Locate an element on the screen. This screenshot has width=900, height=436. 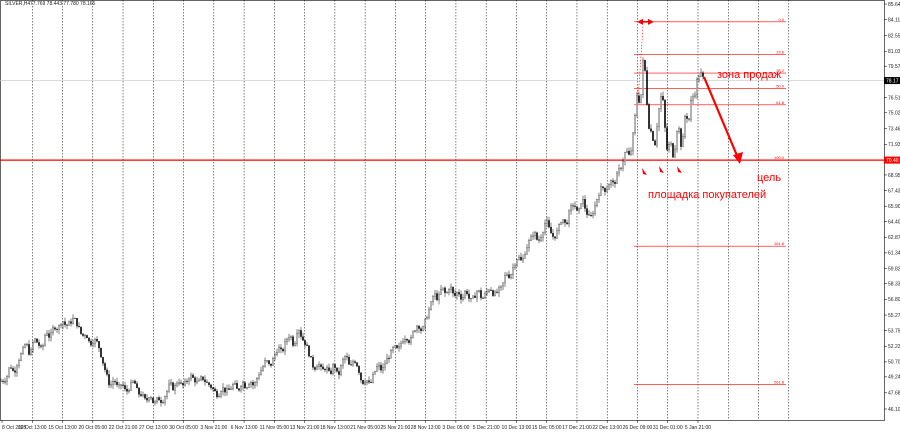
x-tick-label: 10 Oct 13:00 is located at coordinates (32, 428).